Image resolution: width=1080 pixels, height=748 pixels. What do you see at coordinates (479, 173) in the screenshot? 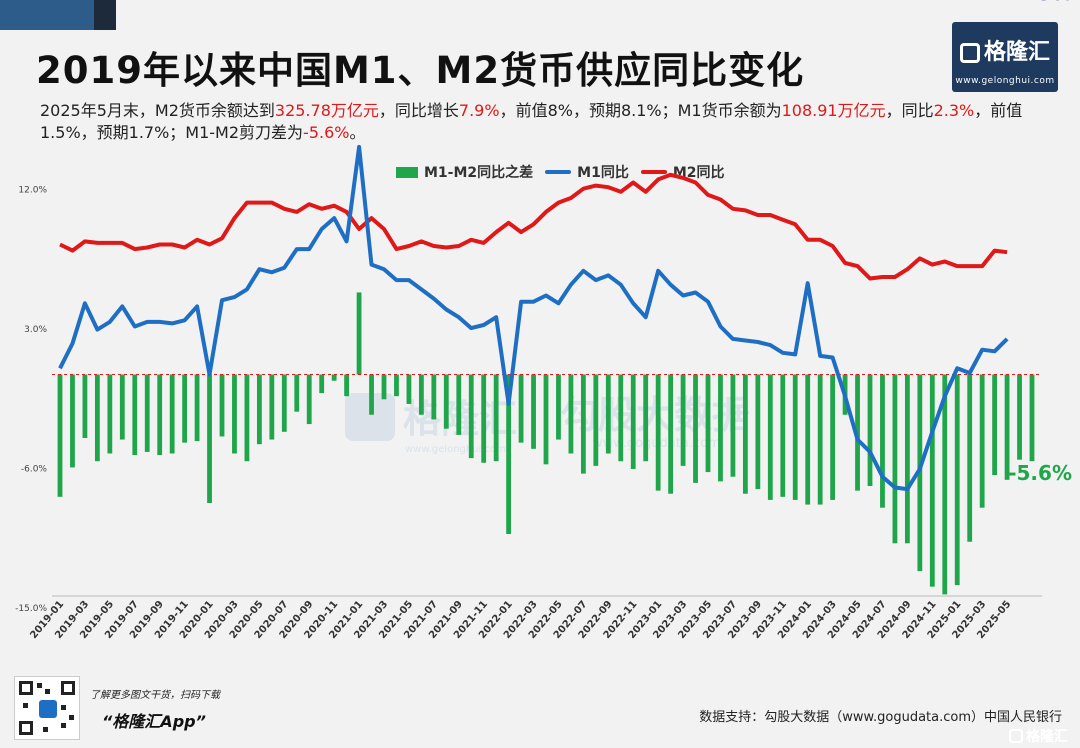
I see `legend-label-spread: M1-M2同比之差` at bounding box center [479, 173].